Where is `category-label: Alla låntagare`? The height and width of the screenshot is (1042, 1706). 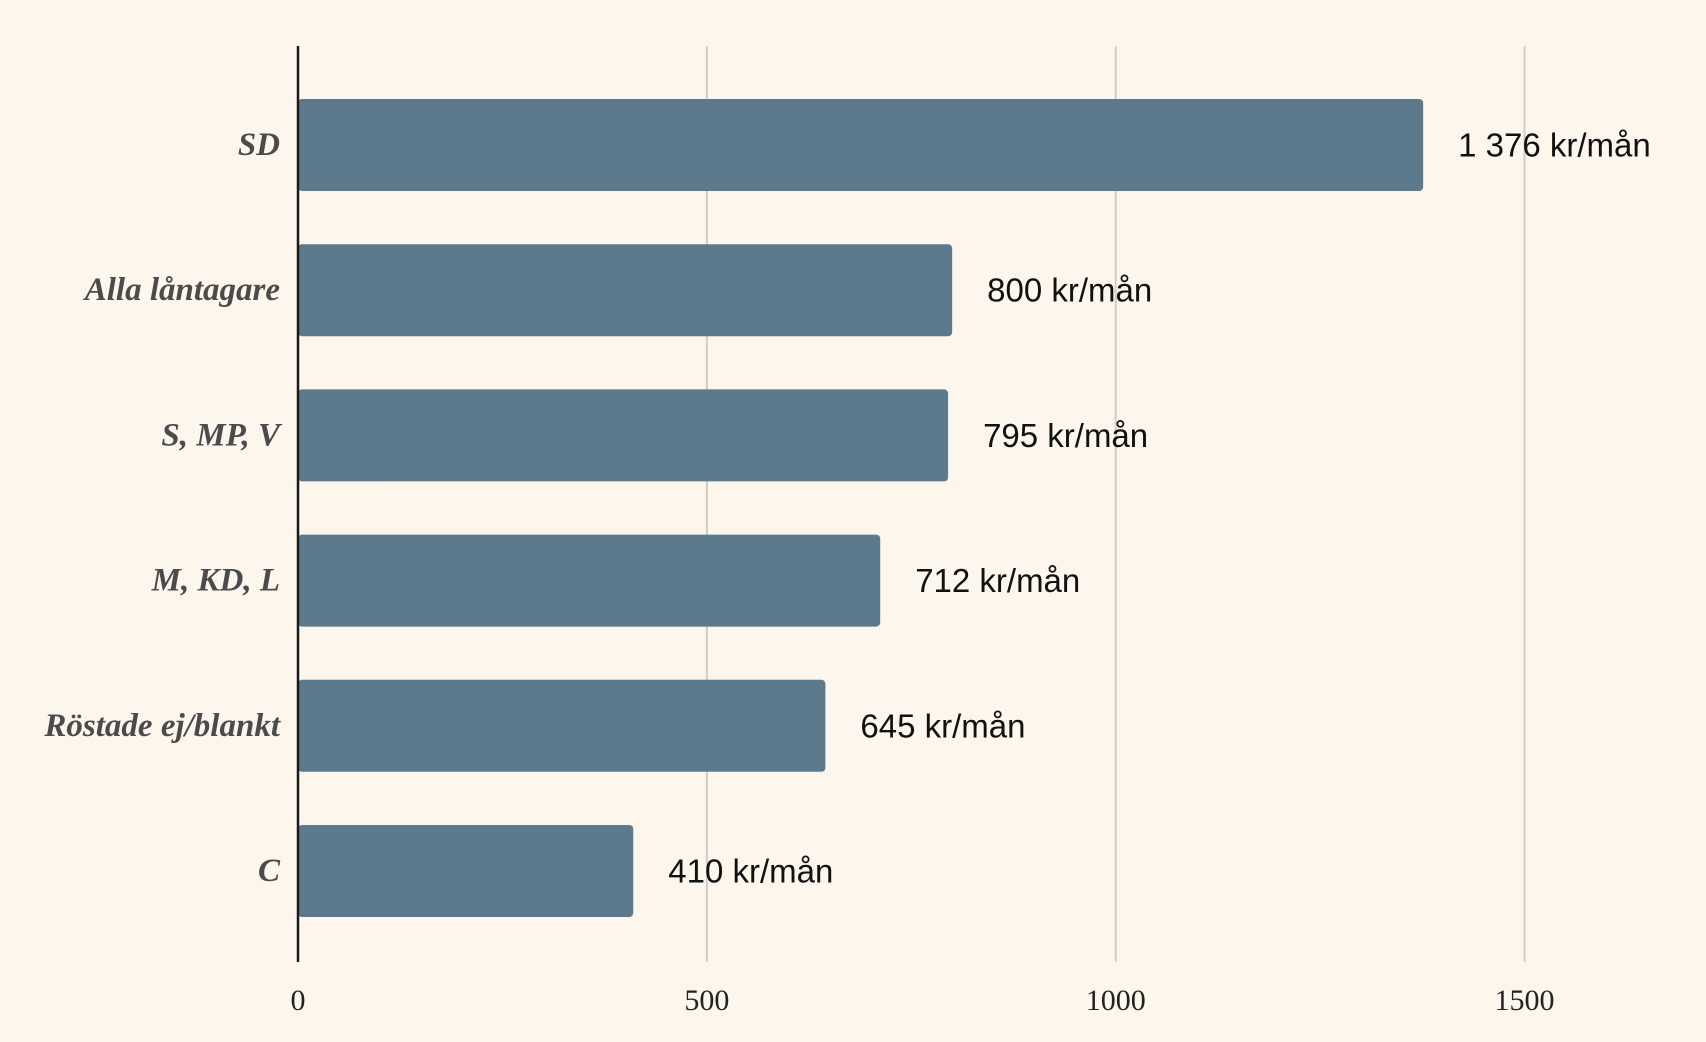 category-label: Alla låntagare is located at coordinates (181, 290).